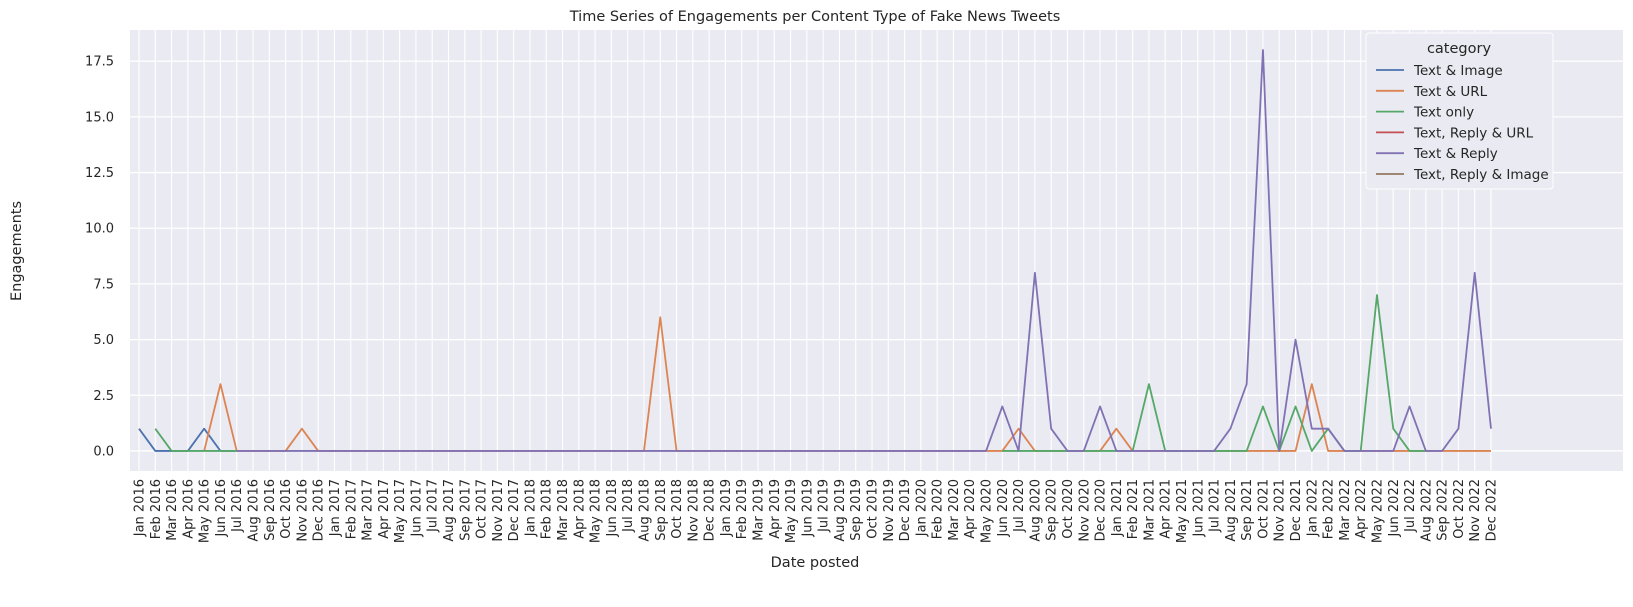 The image size is (1633, 607). What do you see at coordinates (433, 506) in the screenshot?
I see `x-tick-label: Jul 2017` at bounding box center [433, 506].